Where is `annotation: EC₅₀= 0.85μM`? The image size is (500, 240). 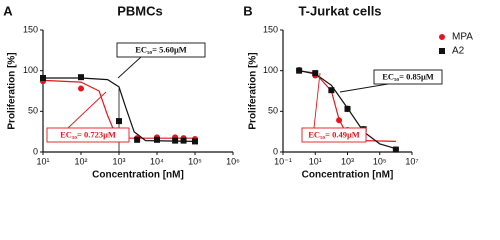
annotation: EC₅₀= 0.85μM is located at coordinates (408, 76).